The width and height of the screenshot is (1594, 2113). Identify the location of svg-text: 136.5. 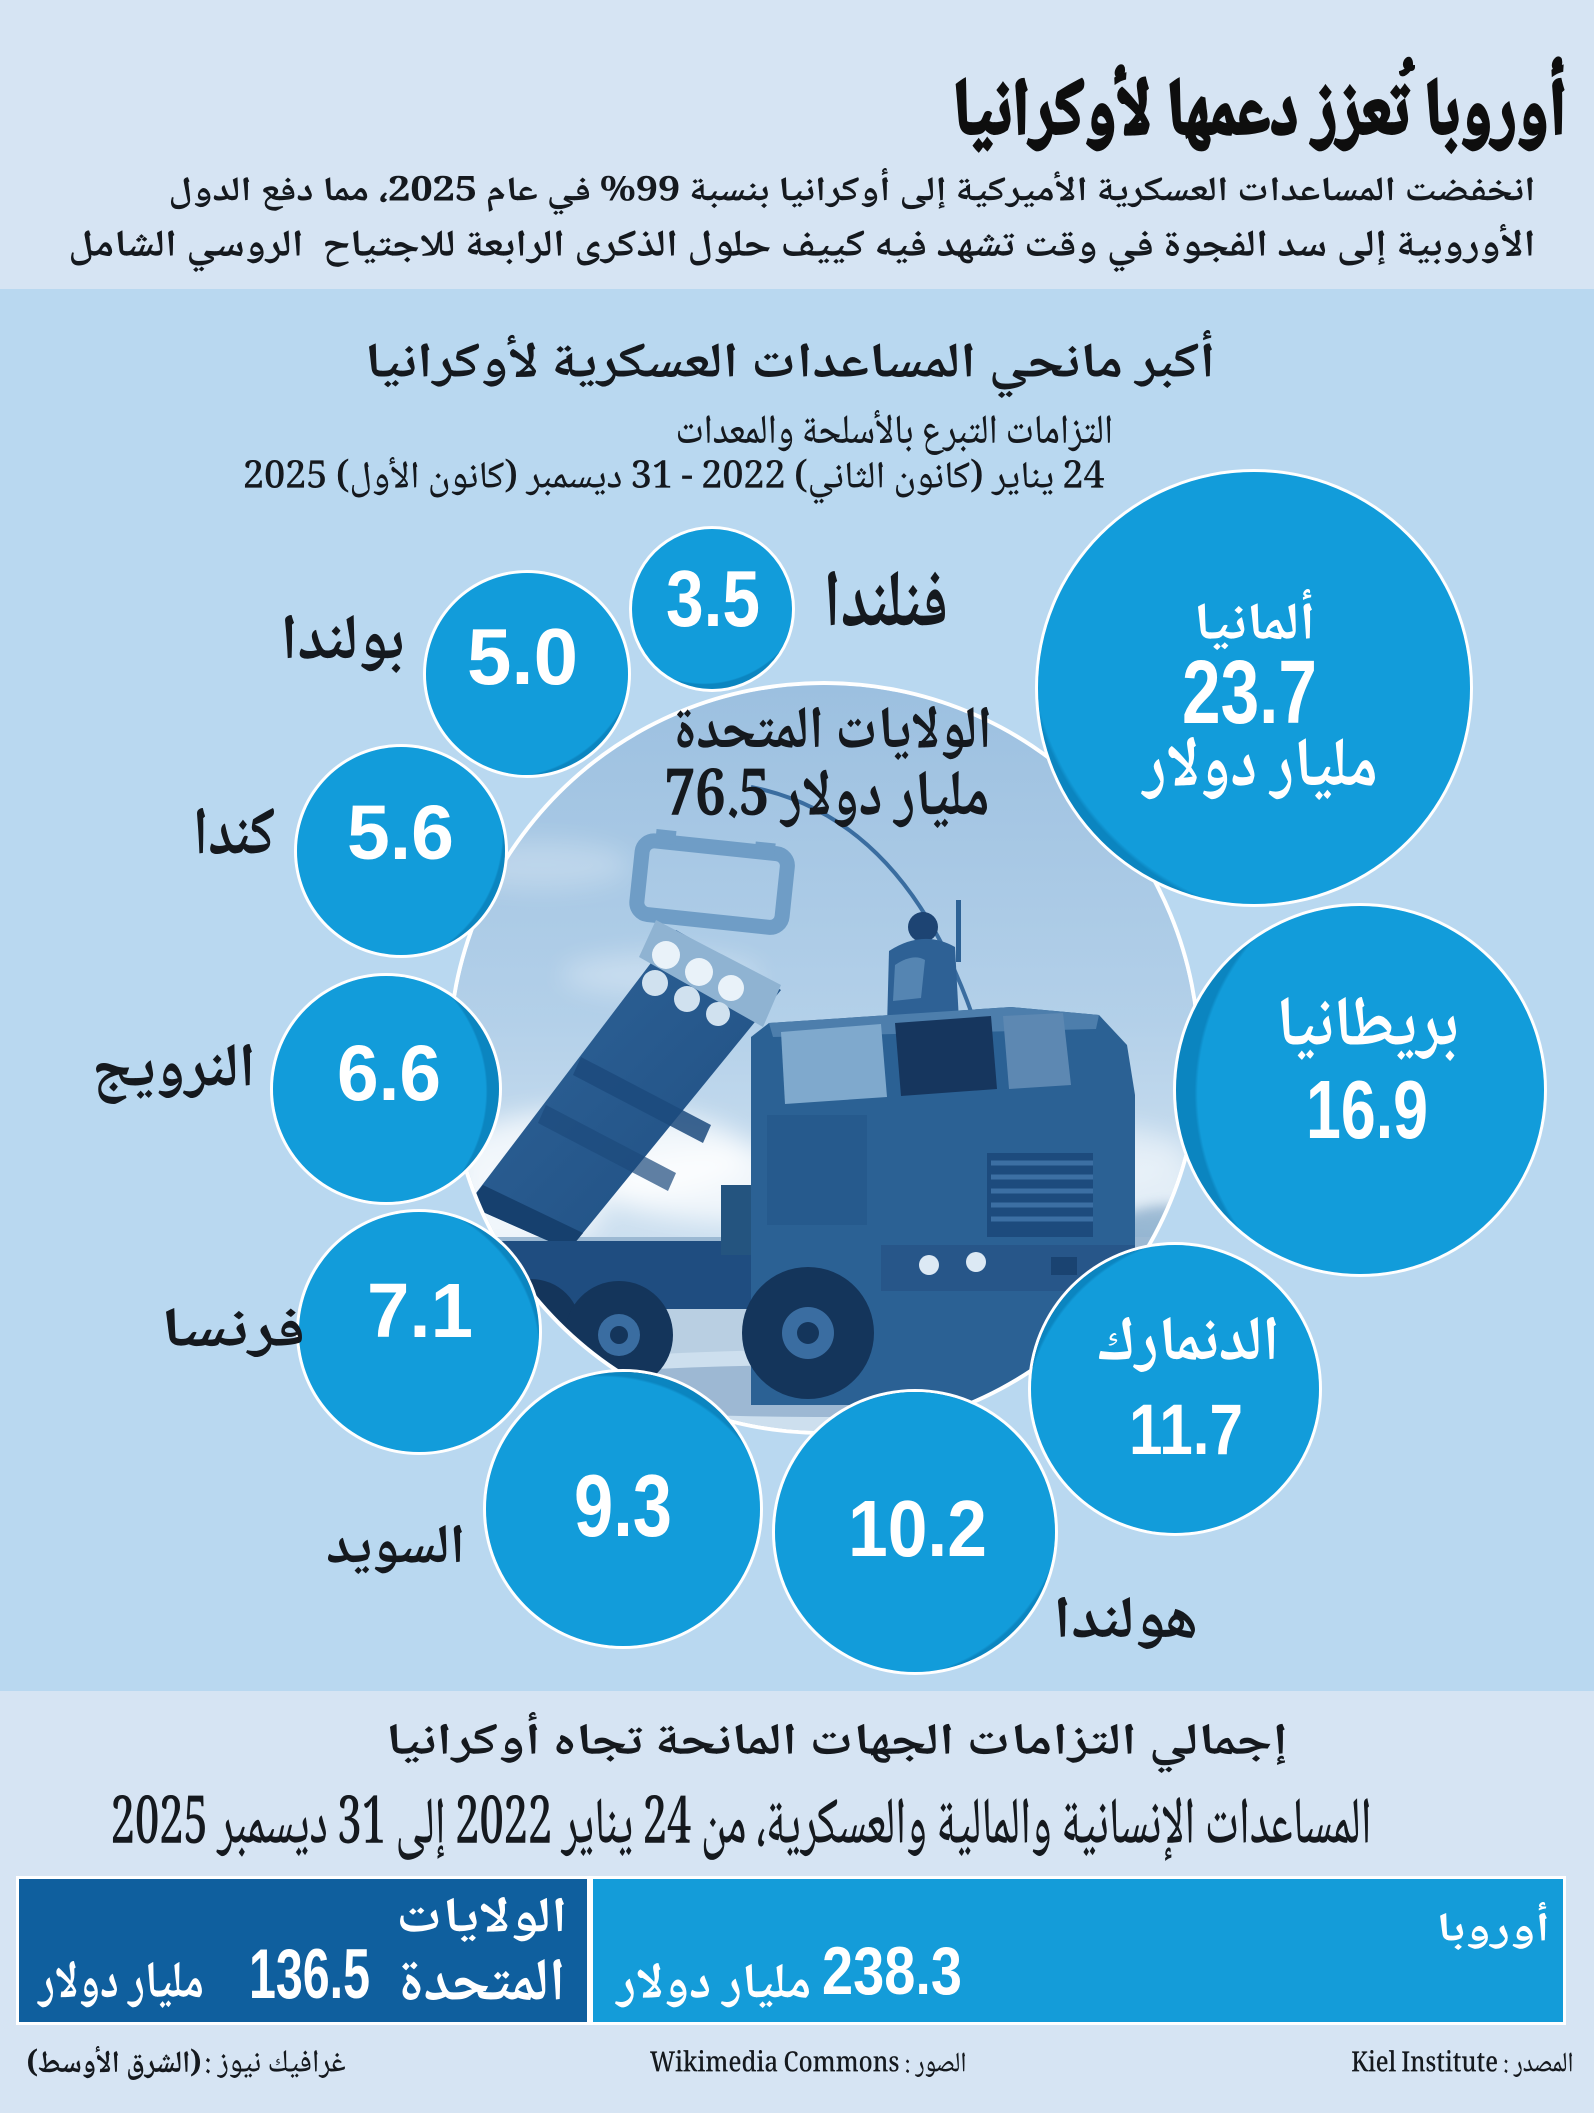
(309, 1973).